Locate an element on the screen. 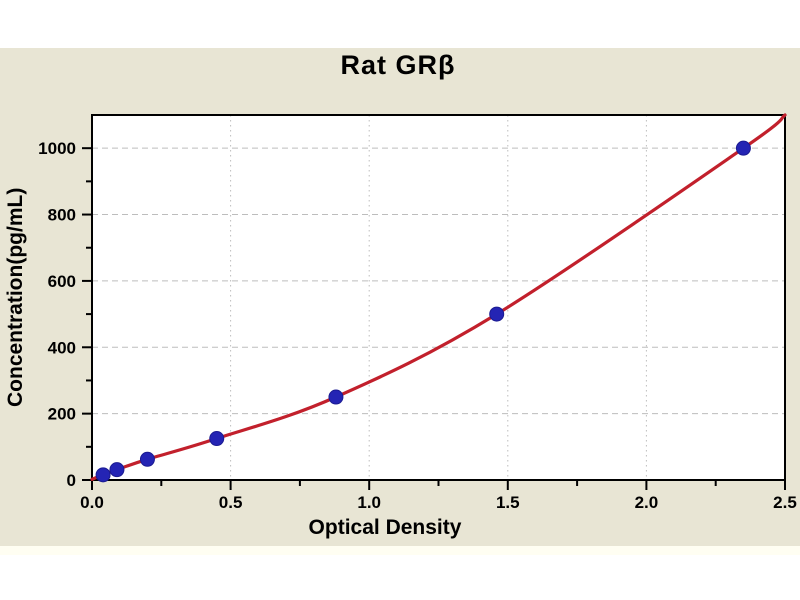 This screenshot has width=800, height=600. y-tick-label: 400 is located at coordinates (62, 347).